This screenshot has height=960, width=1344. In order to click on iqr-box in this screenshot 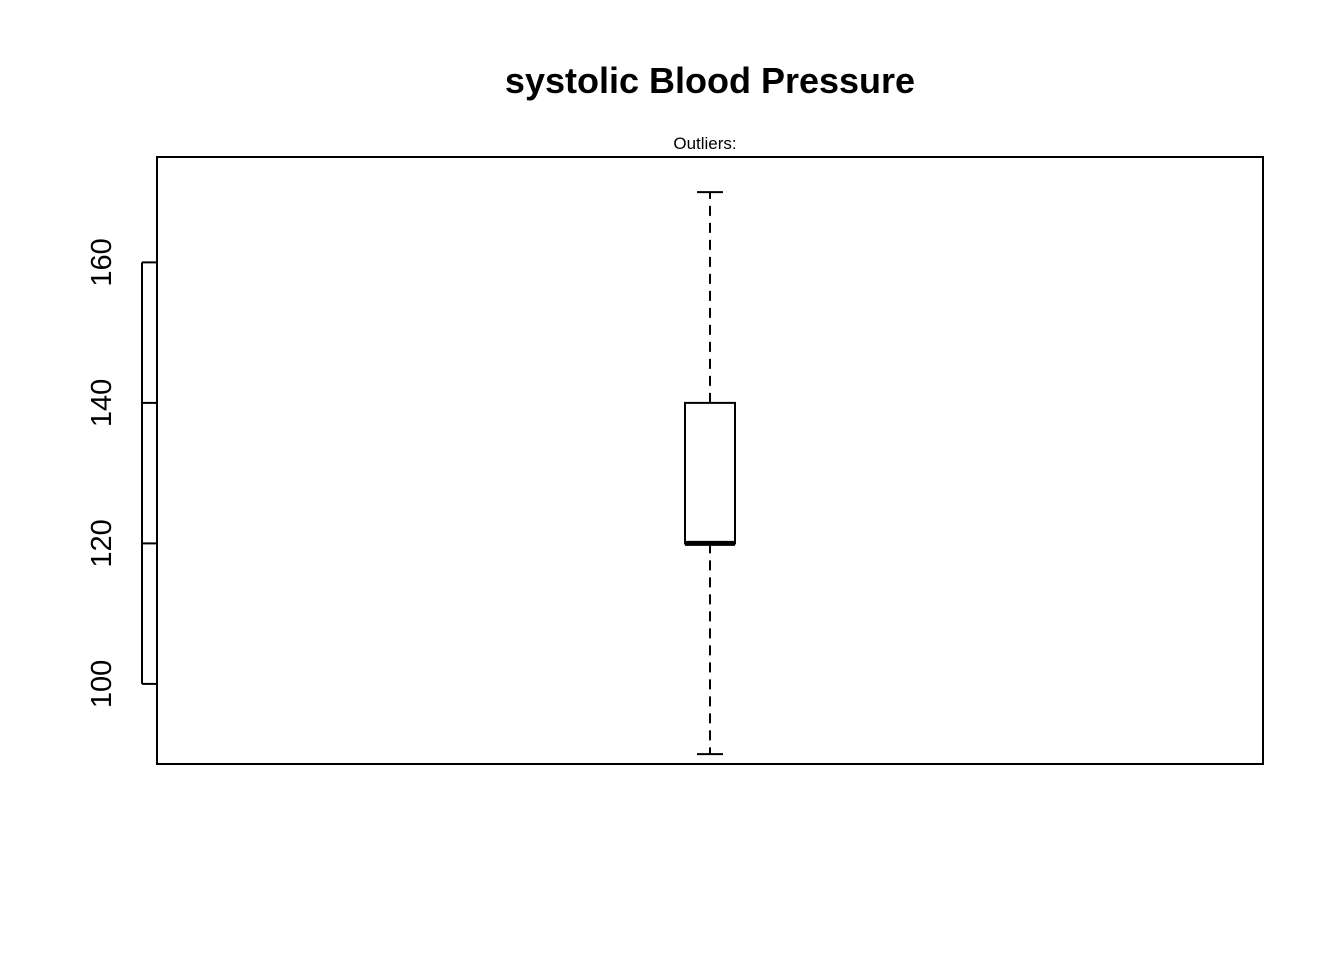, I will do `click(710, 473)`.